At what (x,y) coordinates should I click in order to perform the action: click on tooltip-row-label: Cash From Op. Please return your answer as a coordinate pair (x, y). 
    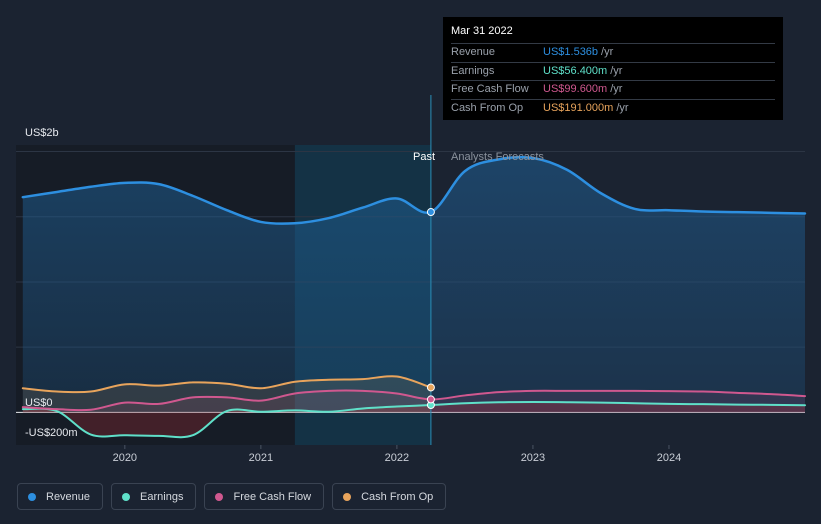
    Looking at the image, I should click on (487, 107).